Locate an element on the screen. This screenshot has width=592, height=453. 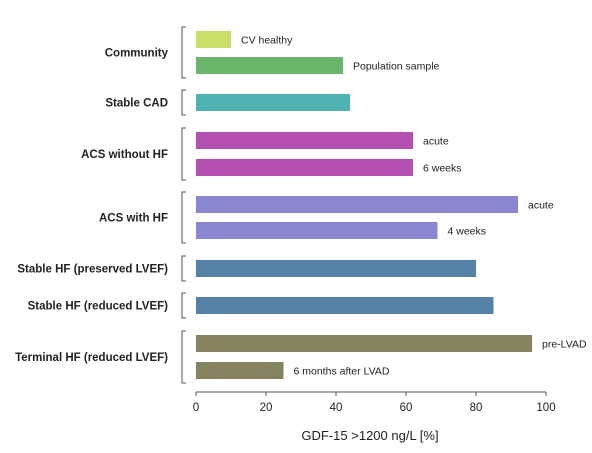
group-label: ACS with HF is located at coordinates (133, 219).